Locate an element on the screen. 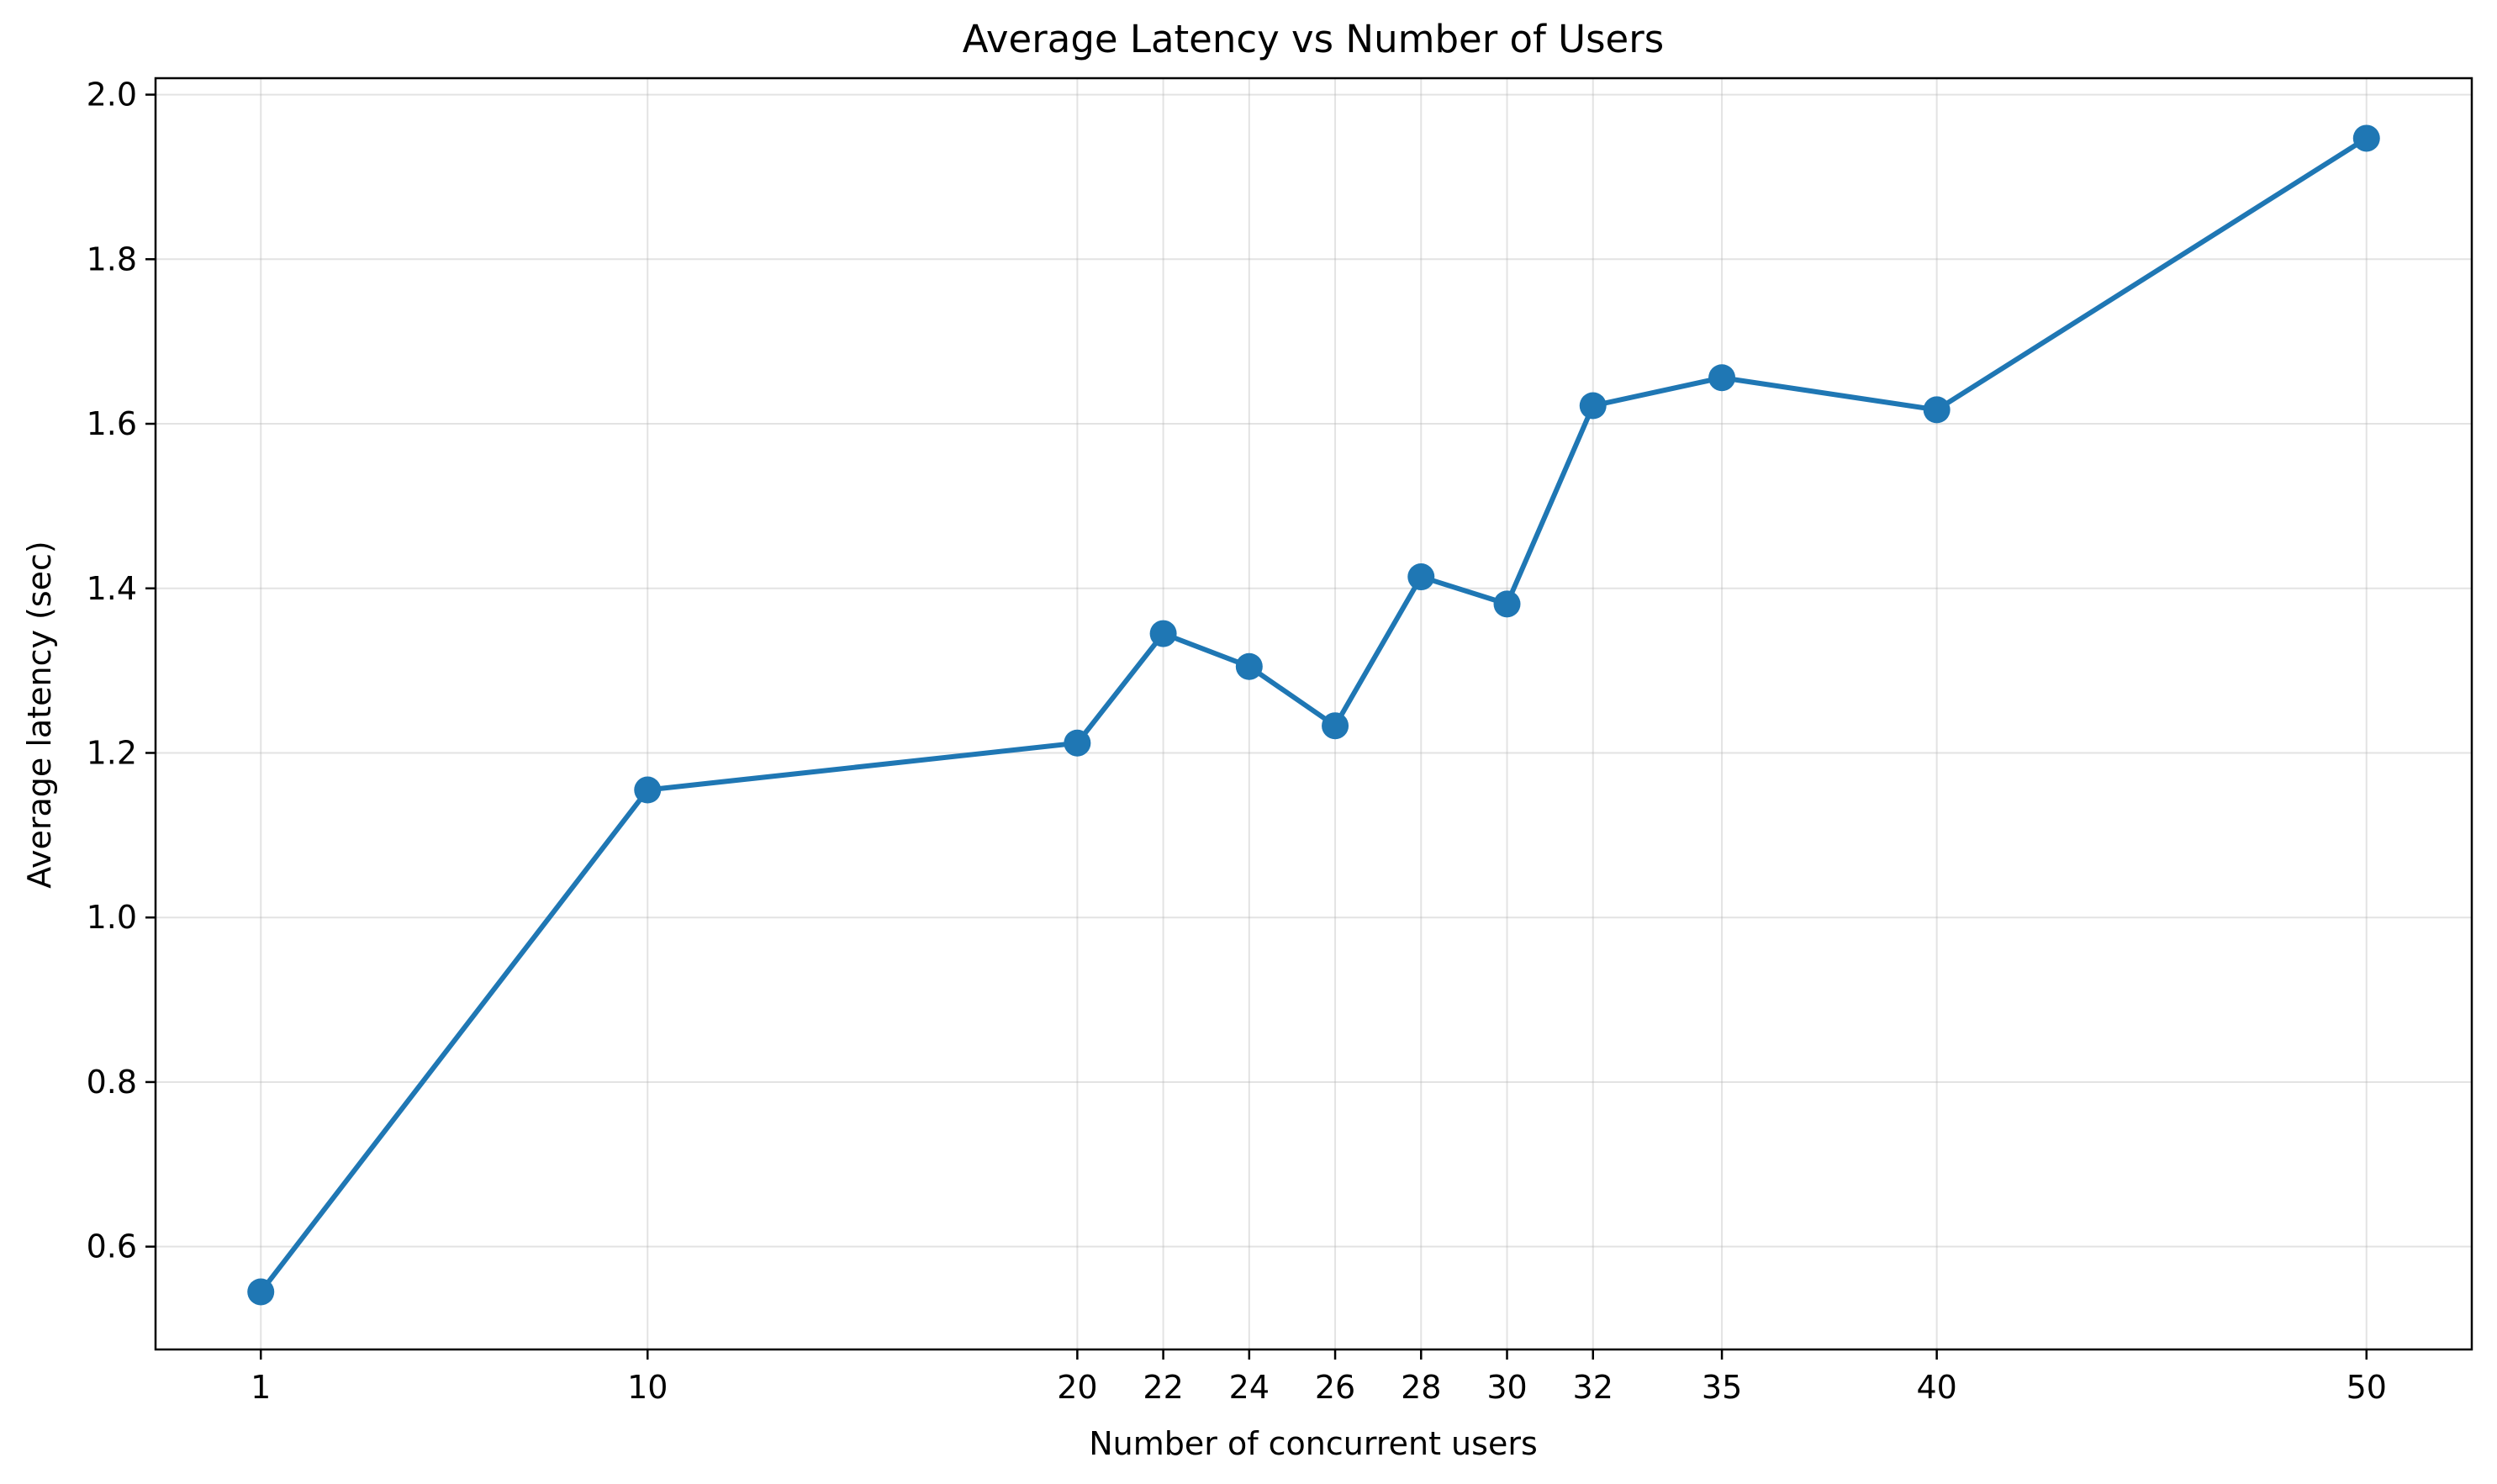 This screenshot has width=2497, height=1484. y-tick-label: 1.4 is located at coordinates (112, 588).